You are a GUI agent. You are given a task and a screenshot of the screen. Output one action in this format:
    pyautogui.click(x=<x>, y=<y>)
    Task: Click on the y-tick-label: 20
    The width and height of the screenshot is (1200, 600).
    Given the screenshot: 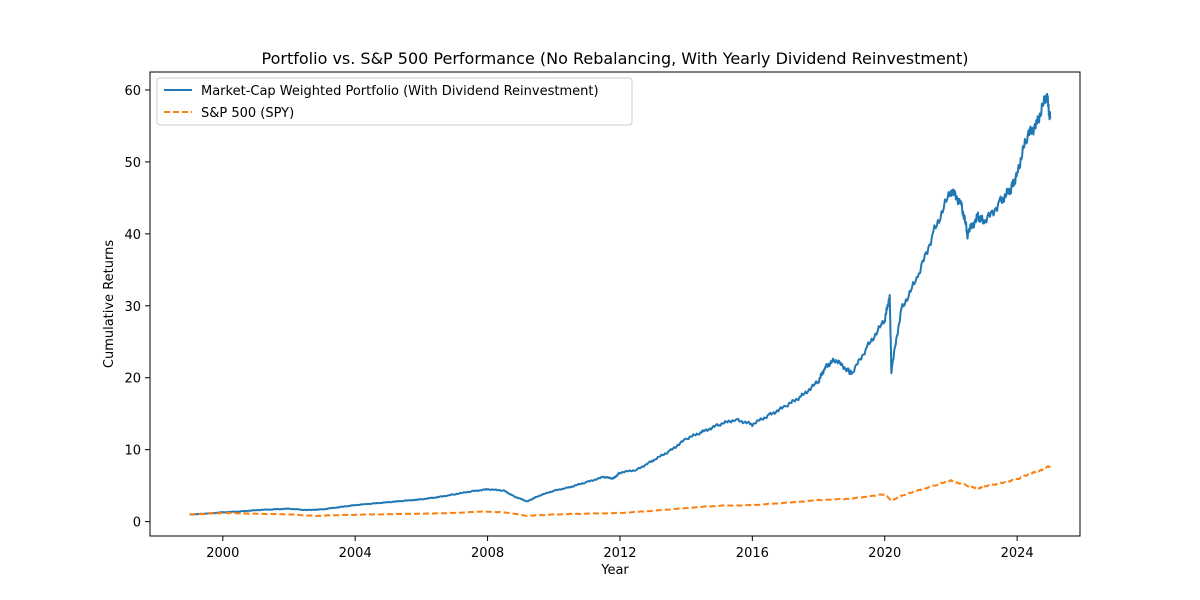 What is the action you would take?
    pyautogui.click(x=132, y=379)
    